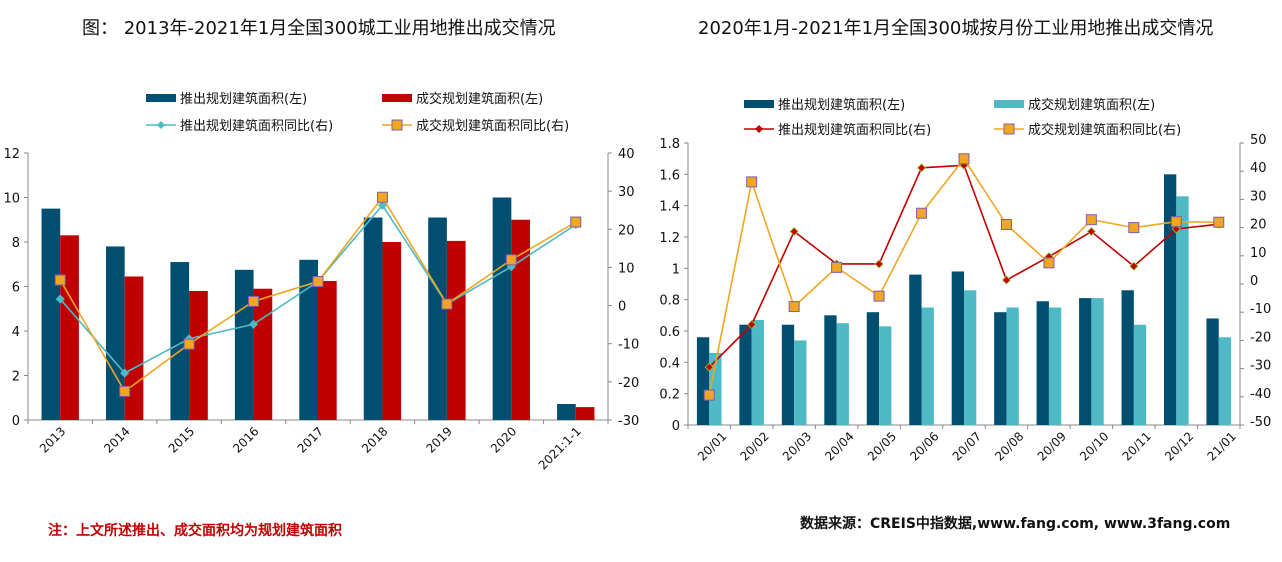  I want to click on left-left-tick-label: 8, so click(16, 243).